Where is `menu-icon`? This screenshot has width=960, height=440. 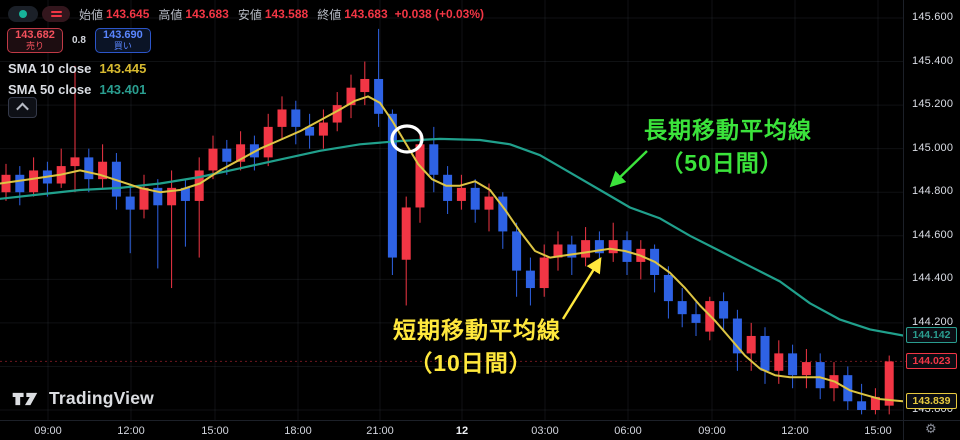 menu-icon is located at coordinates (56, 14).